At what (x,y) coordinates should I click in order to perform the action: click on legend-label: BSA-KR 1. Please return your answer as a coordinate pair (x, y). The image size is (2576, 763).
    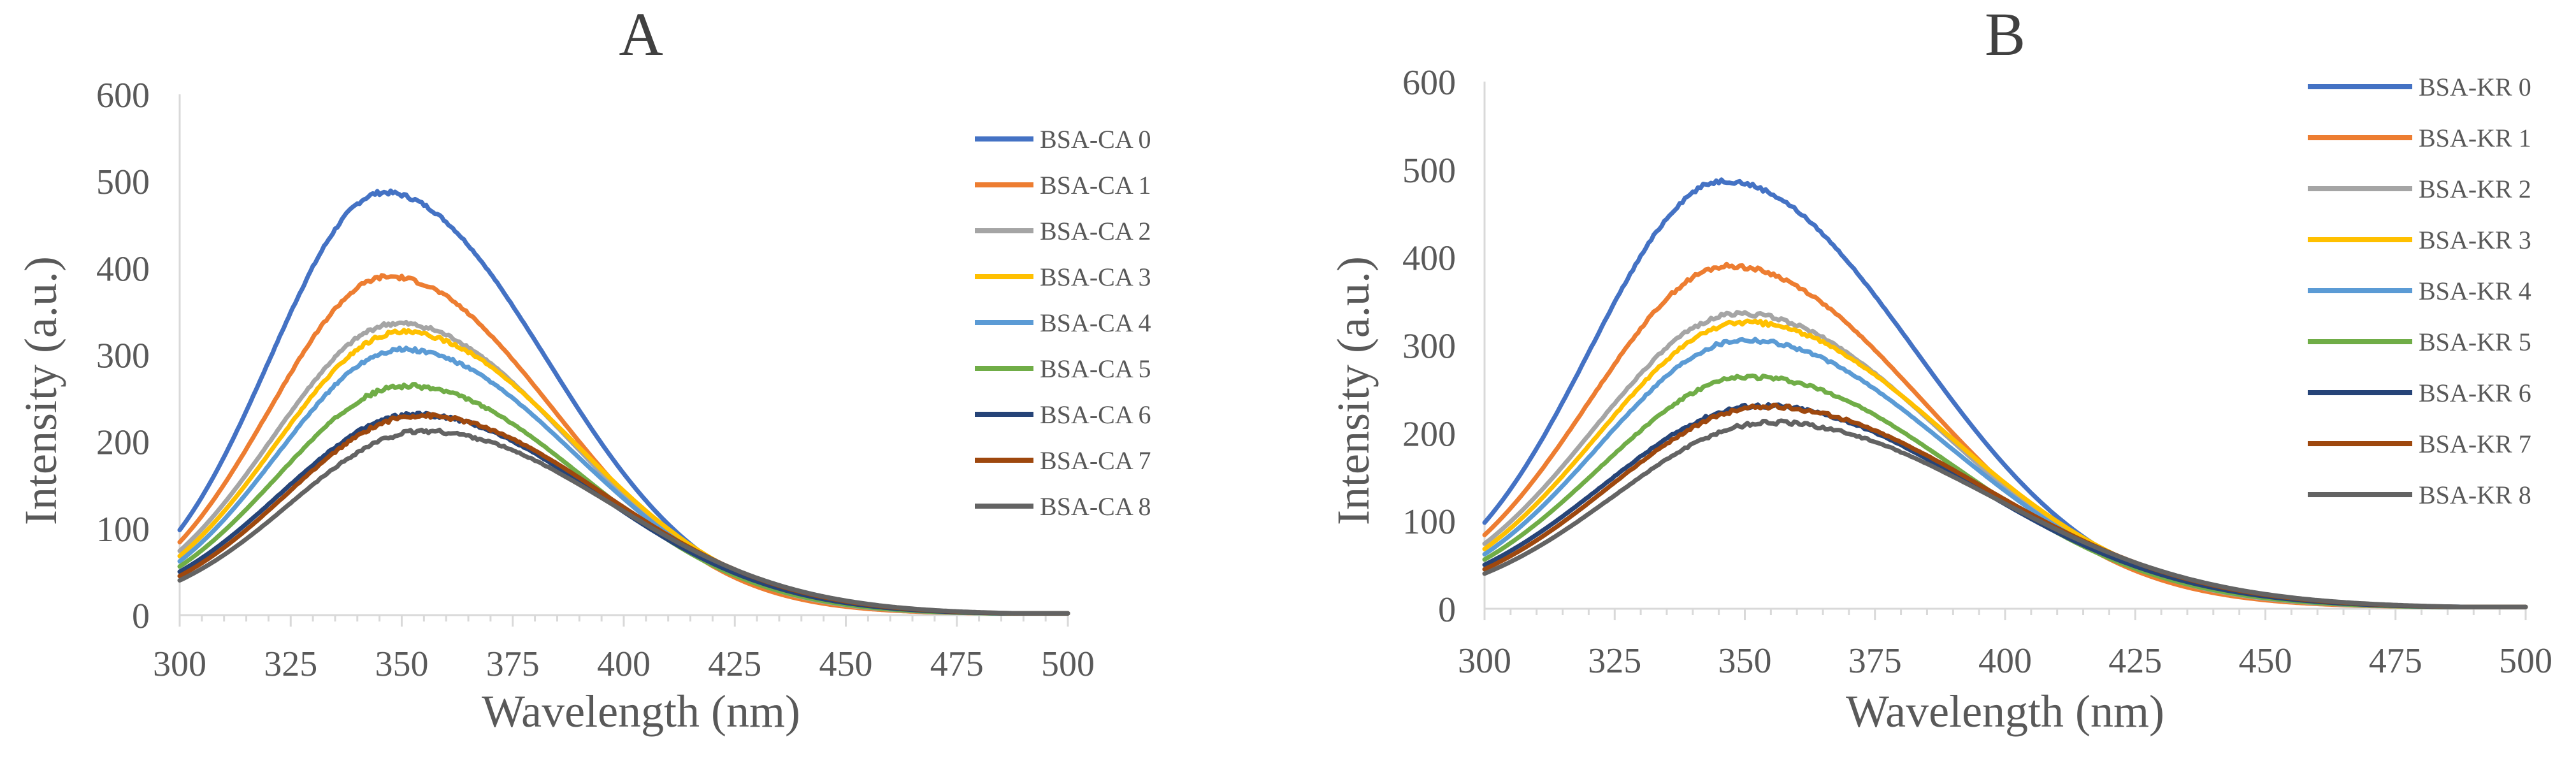
    Looking at the image, I should click on (2475, 138).